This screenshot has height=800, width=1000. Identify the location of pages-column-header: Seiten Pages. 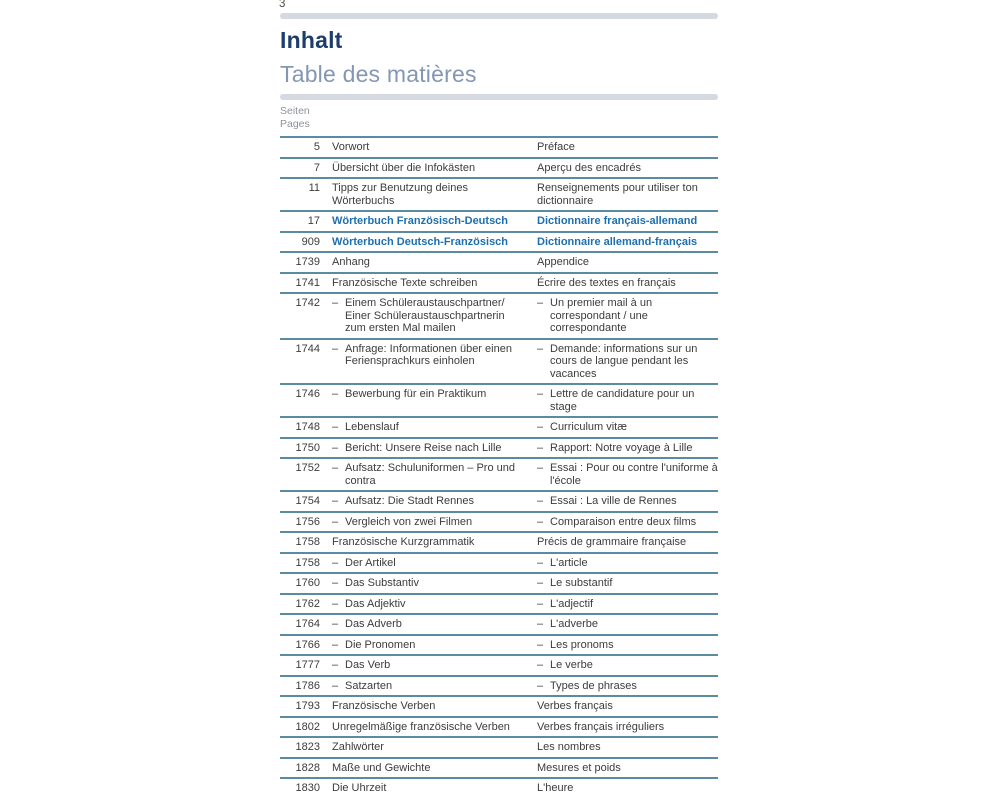
(295, 118).